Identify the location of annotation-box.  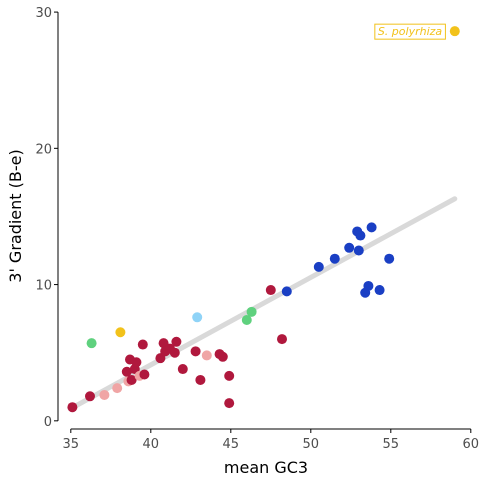
(410, 31).